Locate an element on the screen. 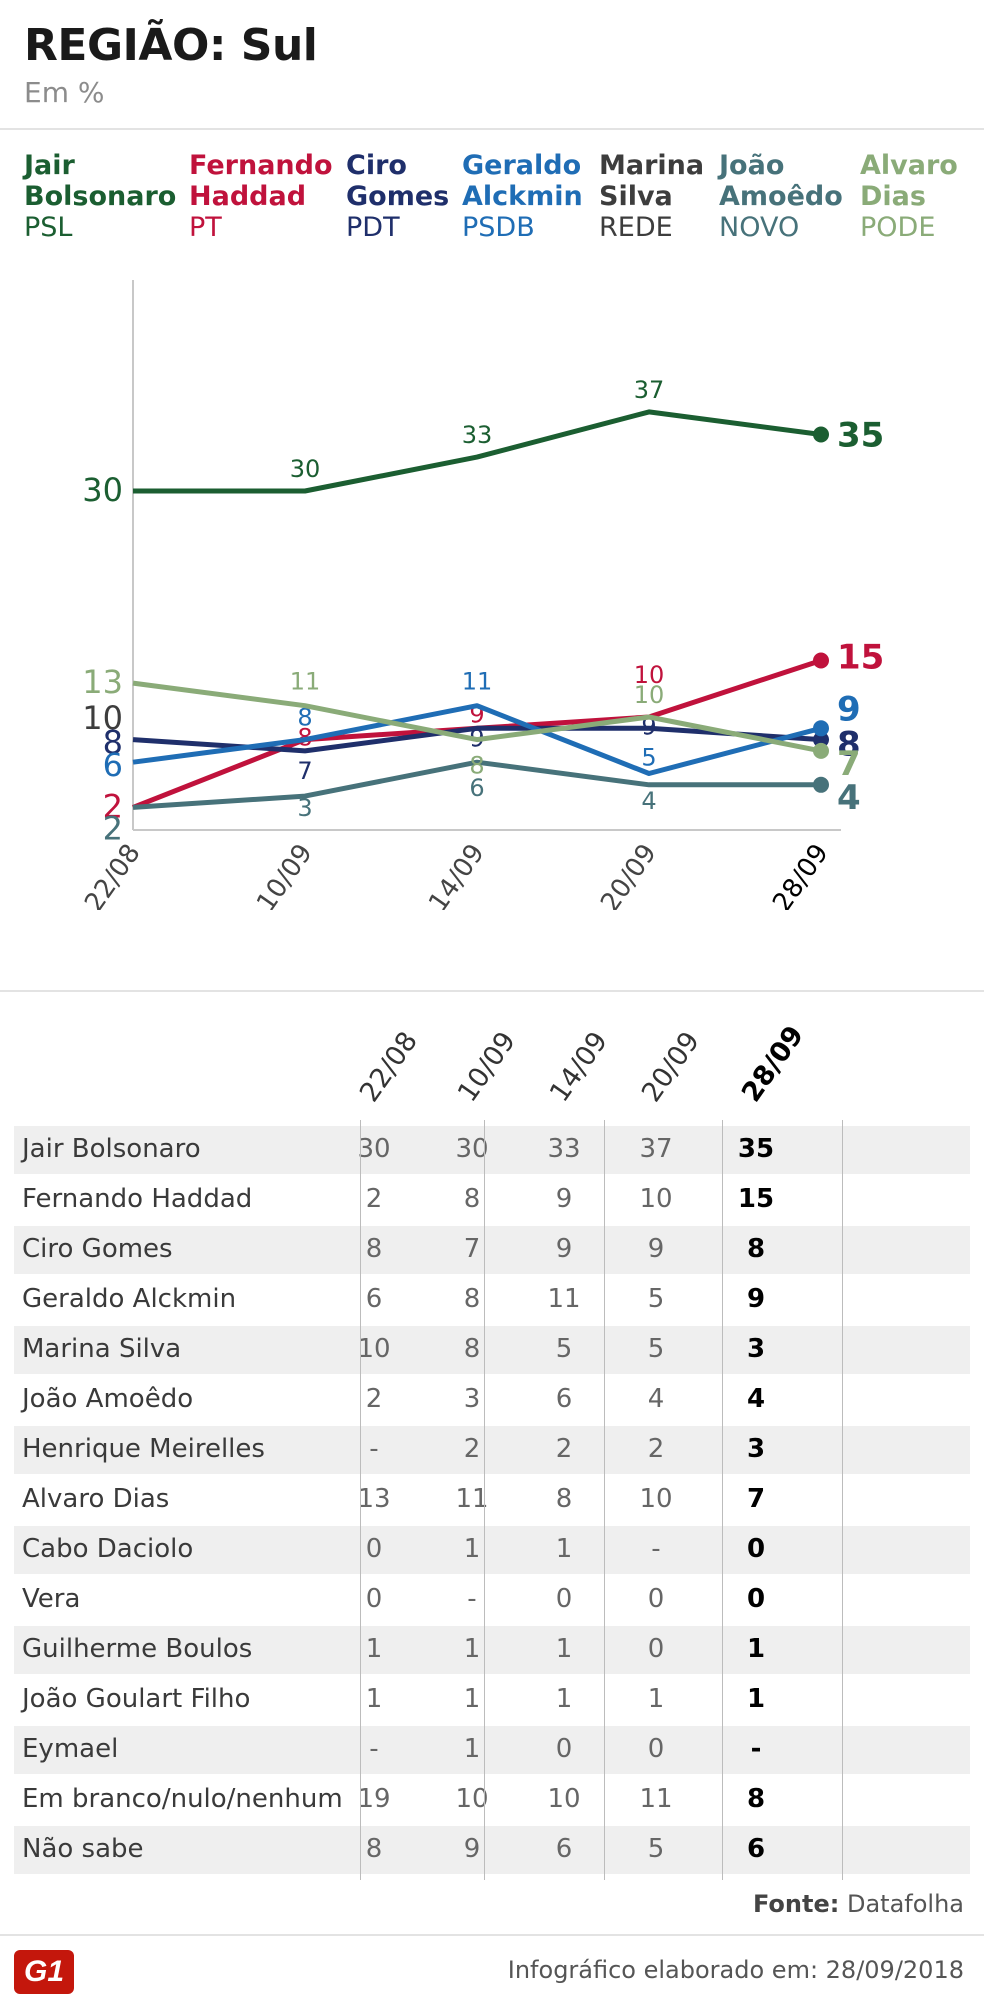  x-tick-label: 28/09 is located at coordinates (801, 874).